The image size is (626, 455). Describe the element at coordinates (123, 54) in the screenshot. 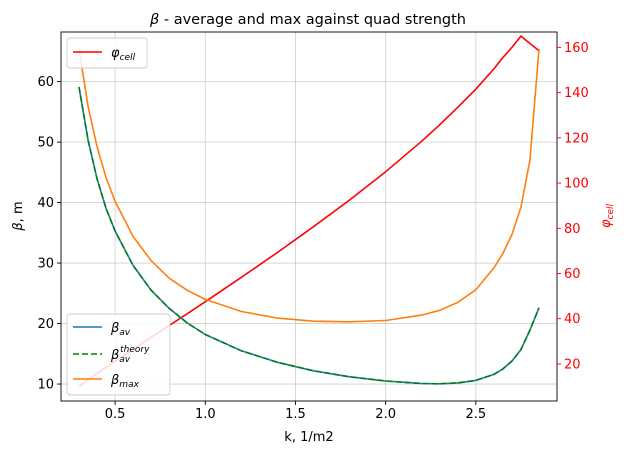

I see `legend-phi-label: φcell` at that location.